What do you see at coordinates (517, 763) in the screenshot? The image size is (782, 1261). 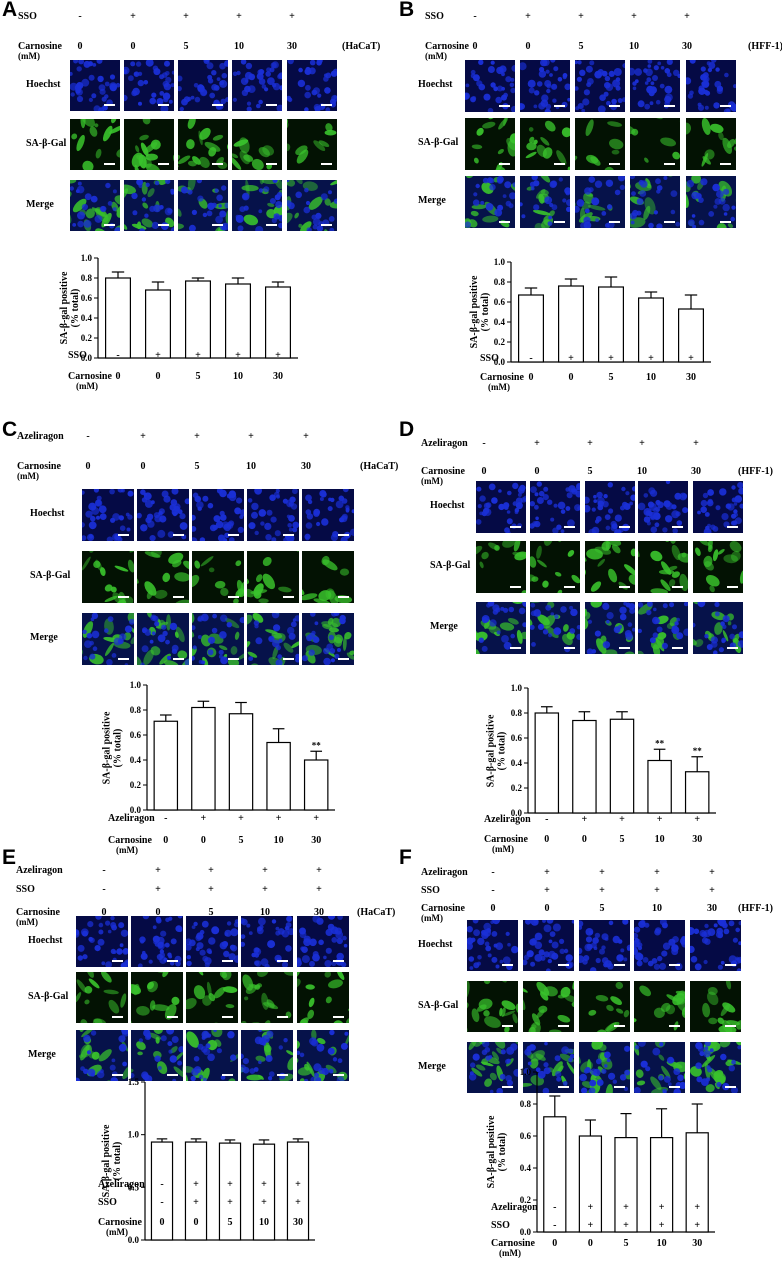 I see `y-tick-label: 0.4` at bounding box center [517, 763].